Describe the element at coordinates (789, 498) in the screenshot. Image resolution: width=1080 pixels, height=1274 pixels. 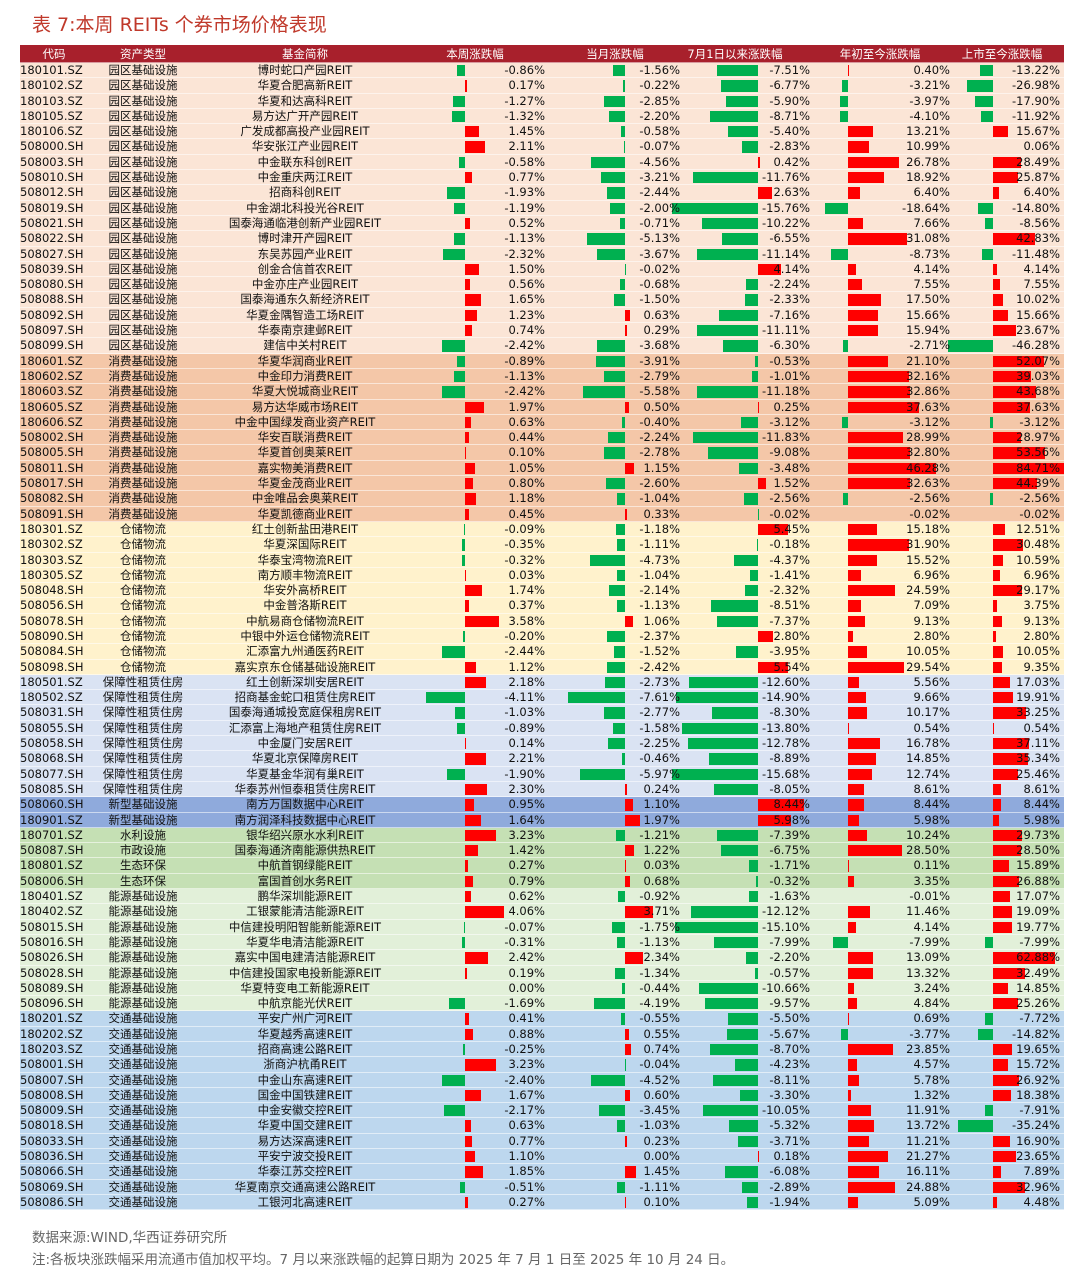
I see `value-label: -2.56%` at that location.